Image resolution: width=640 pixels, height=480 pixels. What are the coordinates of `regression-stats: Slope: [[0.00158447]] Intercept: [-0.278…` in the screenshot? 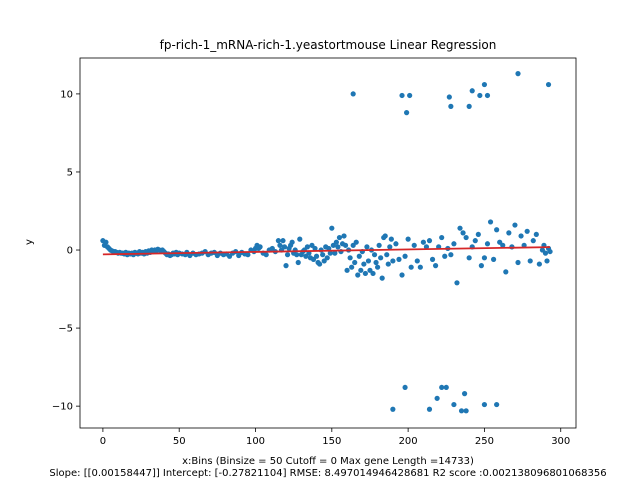 It's located at (327, 473).